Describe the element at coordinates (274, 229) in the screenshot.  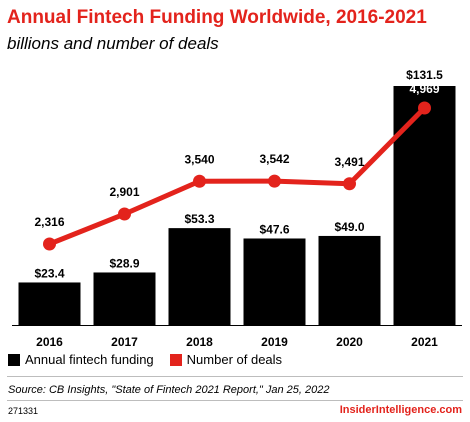
I see `bar-value-label: $47.6` at that location.